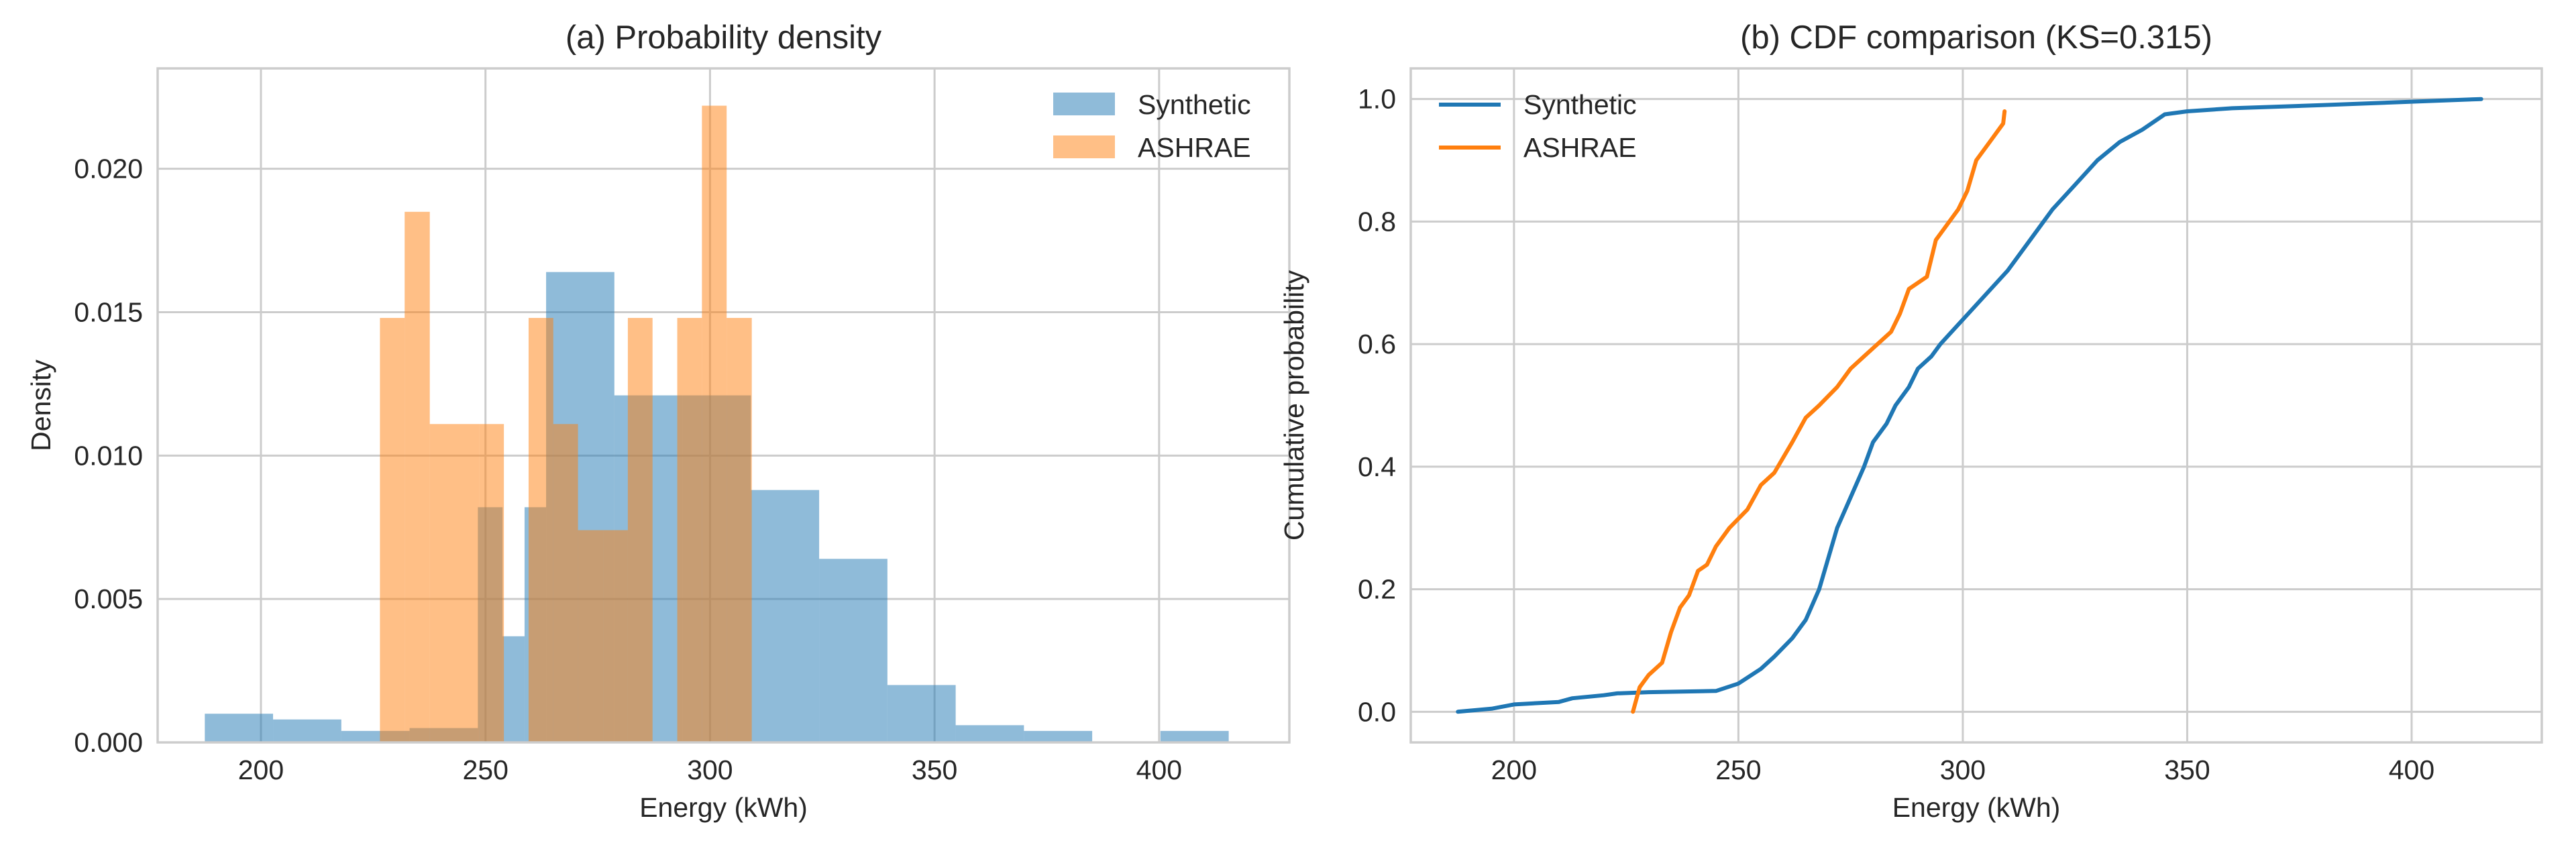 The height and width of the screenshot is (845, 2576). What do you see at coordinates (108, 598) in the screenshot?
I see `y-tick-label: 0.005` at bounding box center [108, 598].